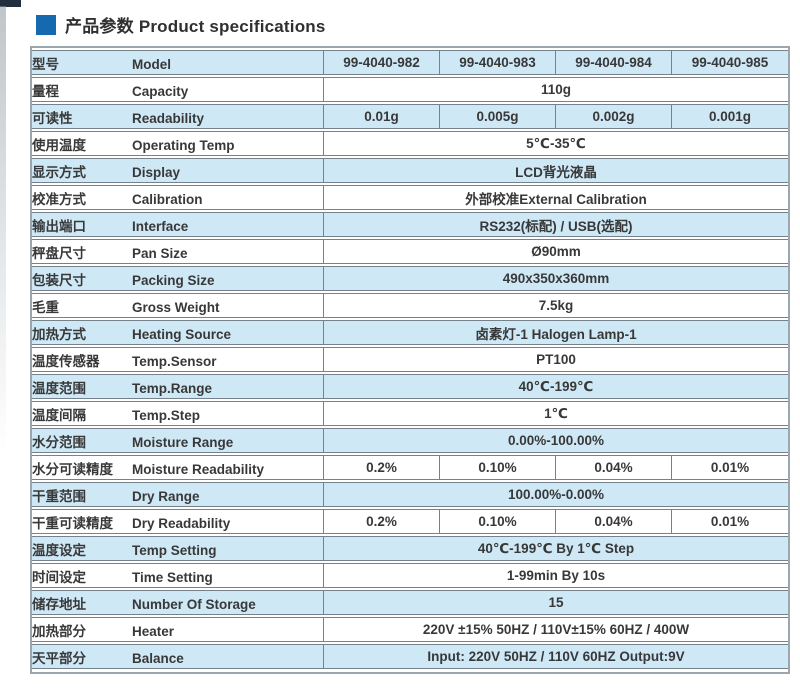 The width and height of the screenshot is (800, 688). What do you see at coordinates (556, 629) in the screenshot?
I see `row-value-span-cell: 220V ±15% 50HZ / 110V±15% 60HZ / 400W` at bounding box center [556, 629].